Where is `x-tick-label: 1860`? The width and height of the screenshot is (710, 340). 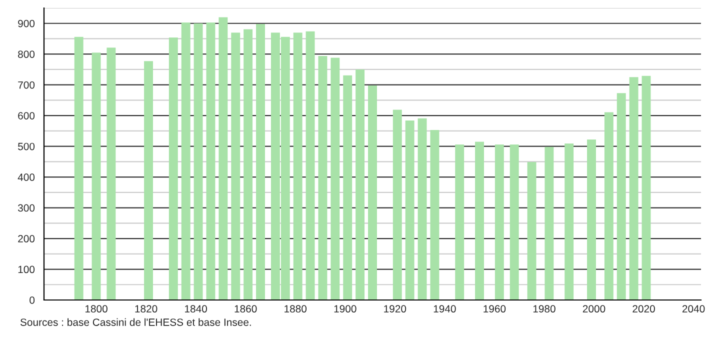
x-tick-label: 1860 is located at coordinates (245, 309).